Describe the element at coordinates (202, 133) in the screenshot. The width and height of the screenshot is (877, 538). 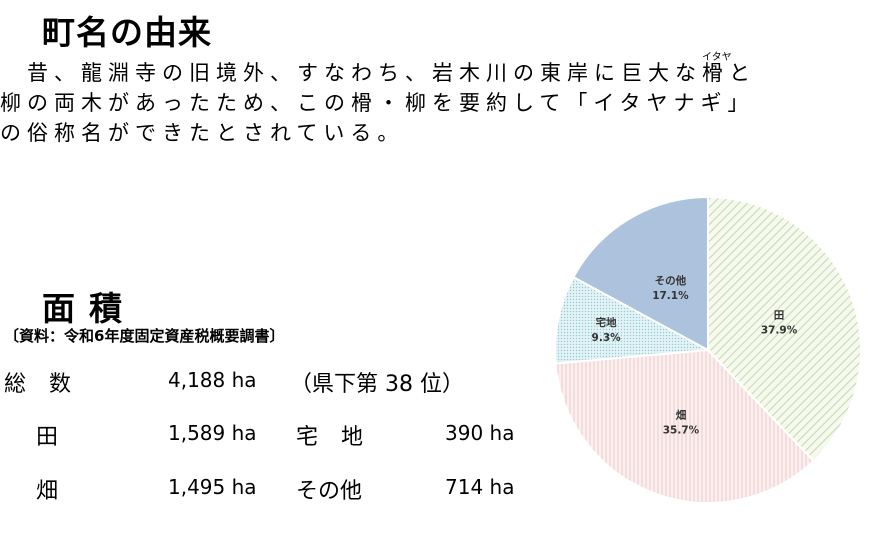
I see `origin-line-3: の俗称名ができたとされている。` at that location.